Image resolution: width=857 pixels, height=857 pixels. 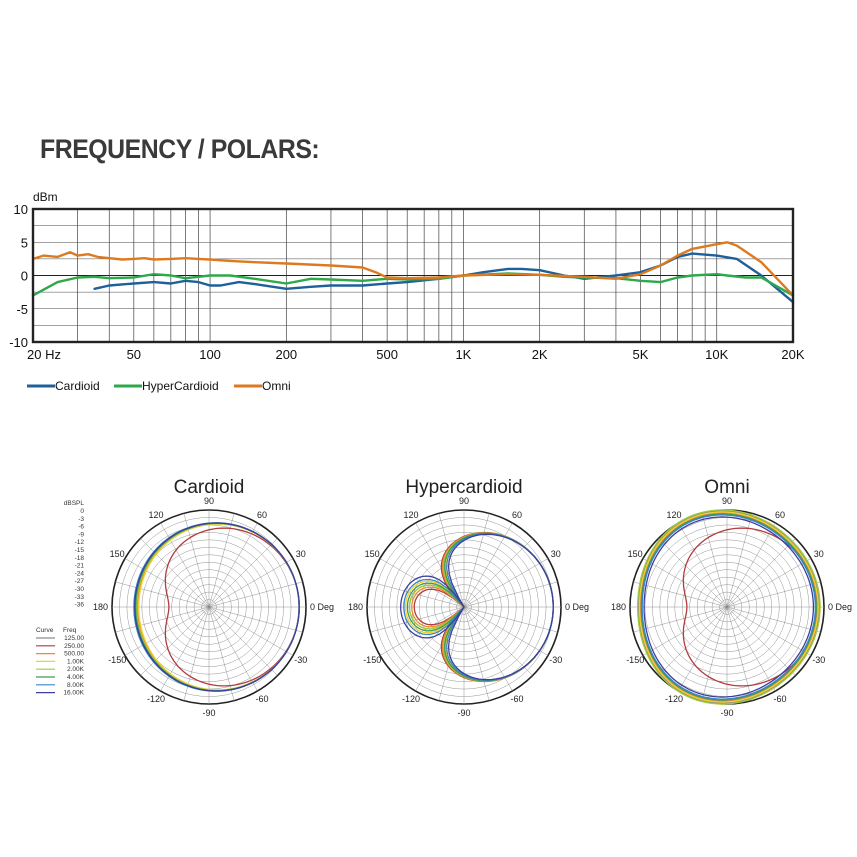 I want to click on legend-label-omni: Omni, so click(x=276, y=386).